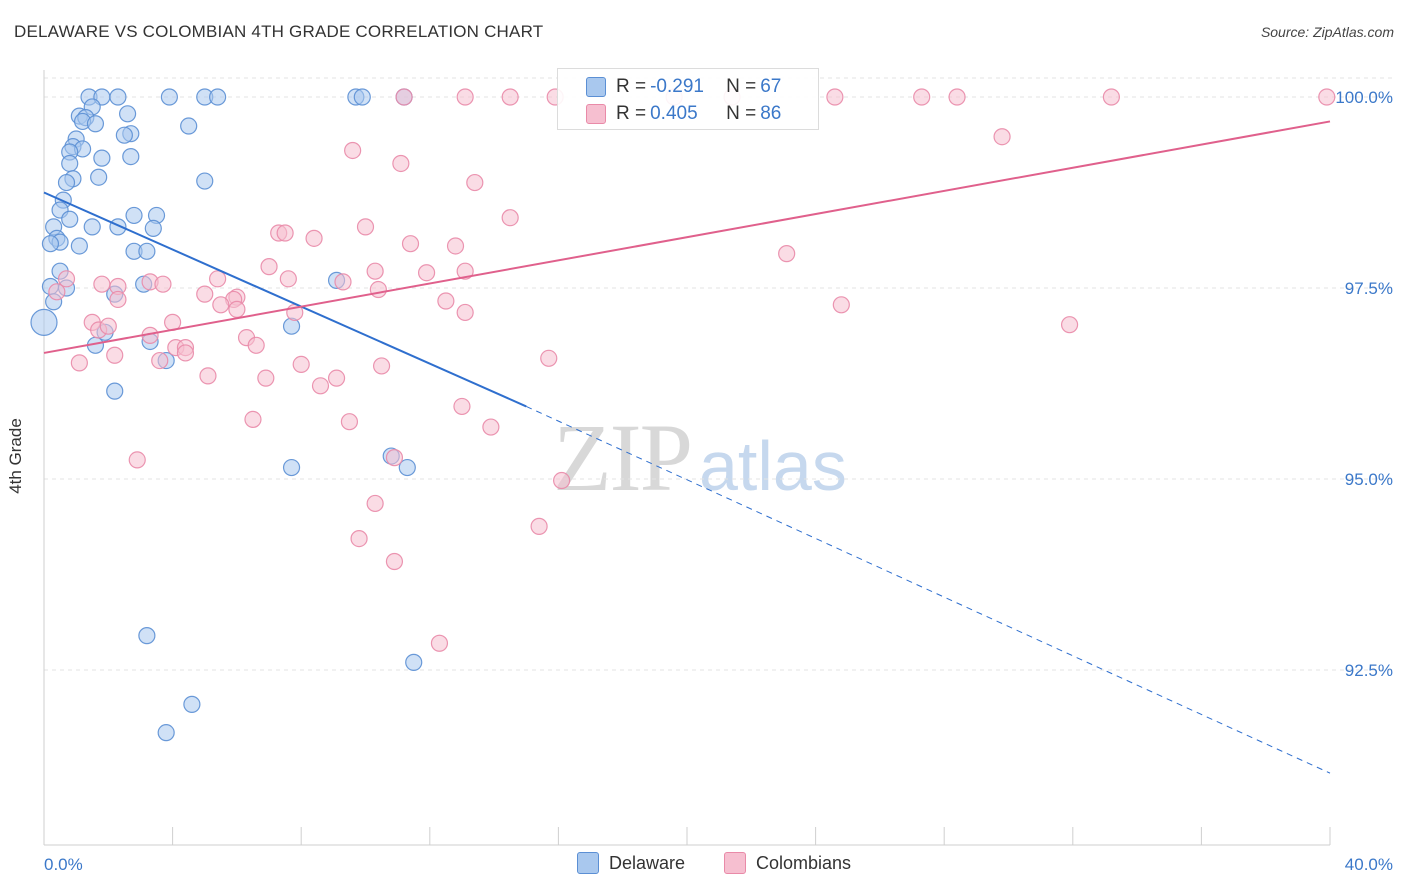 This screenshot has height=892, width=1406. Describe the element at coordinates (1364, 97) in the screenshot. I see `y-tick-label: 100.0%` at that location.